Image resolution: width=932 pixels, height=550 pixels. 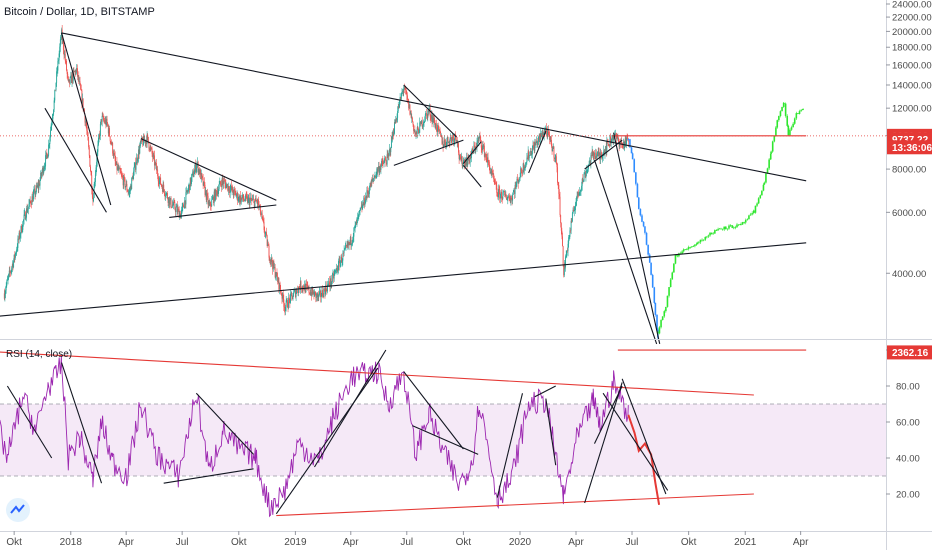 What do you see at coordinates (912, 65) in the screenshot?
I see `price-tick-label: 16000.00` at bounding box center [912, 65].